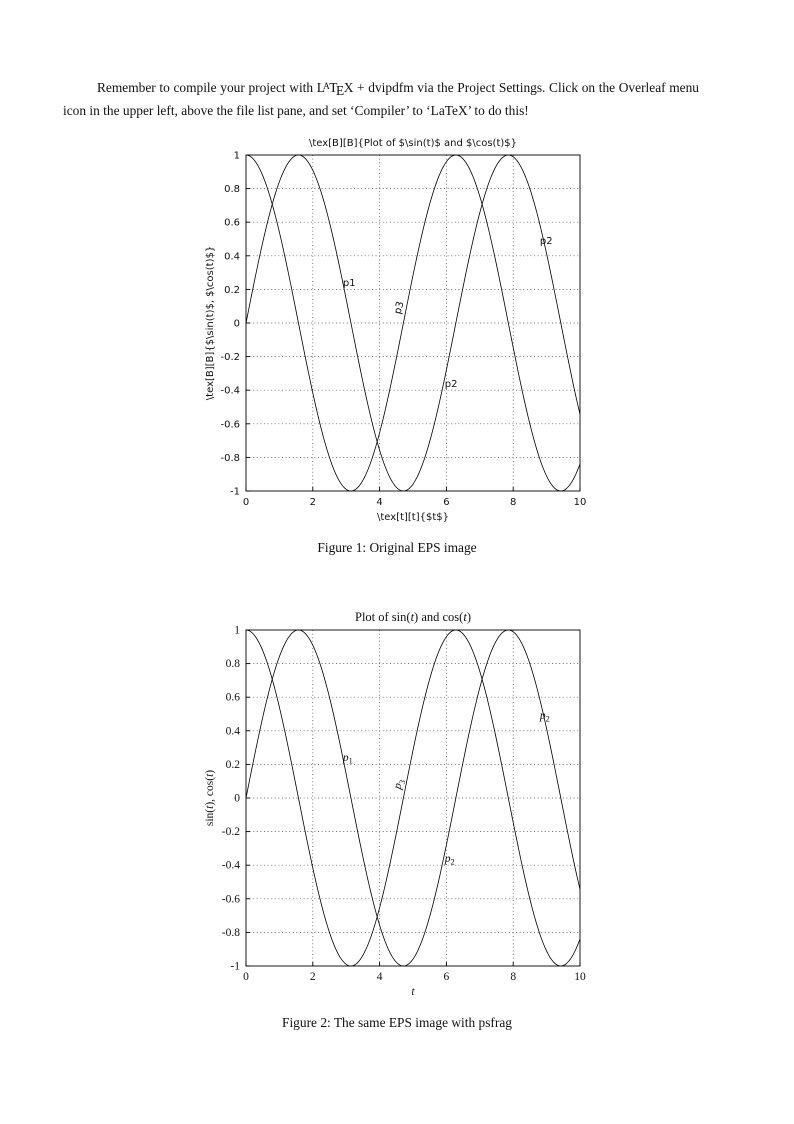  I want to click on latex-logo-letter: L, so click(320, 88).